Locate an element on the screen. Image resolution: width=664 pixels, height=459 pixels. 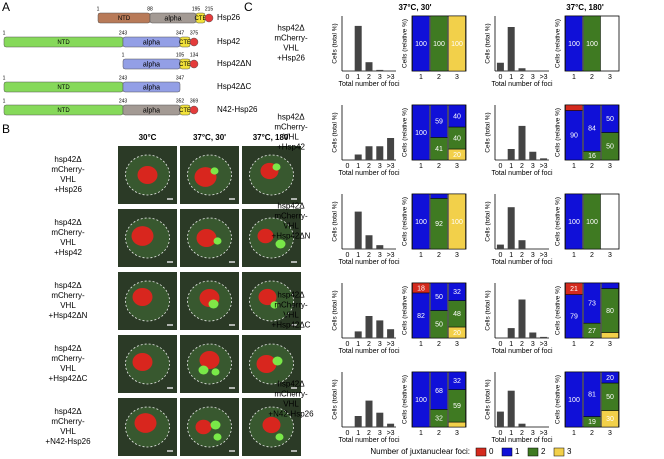
residue-number: 243 is located at coordinates (123, 101).